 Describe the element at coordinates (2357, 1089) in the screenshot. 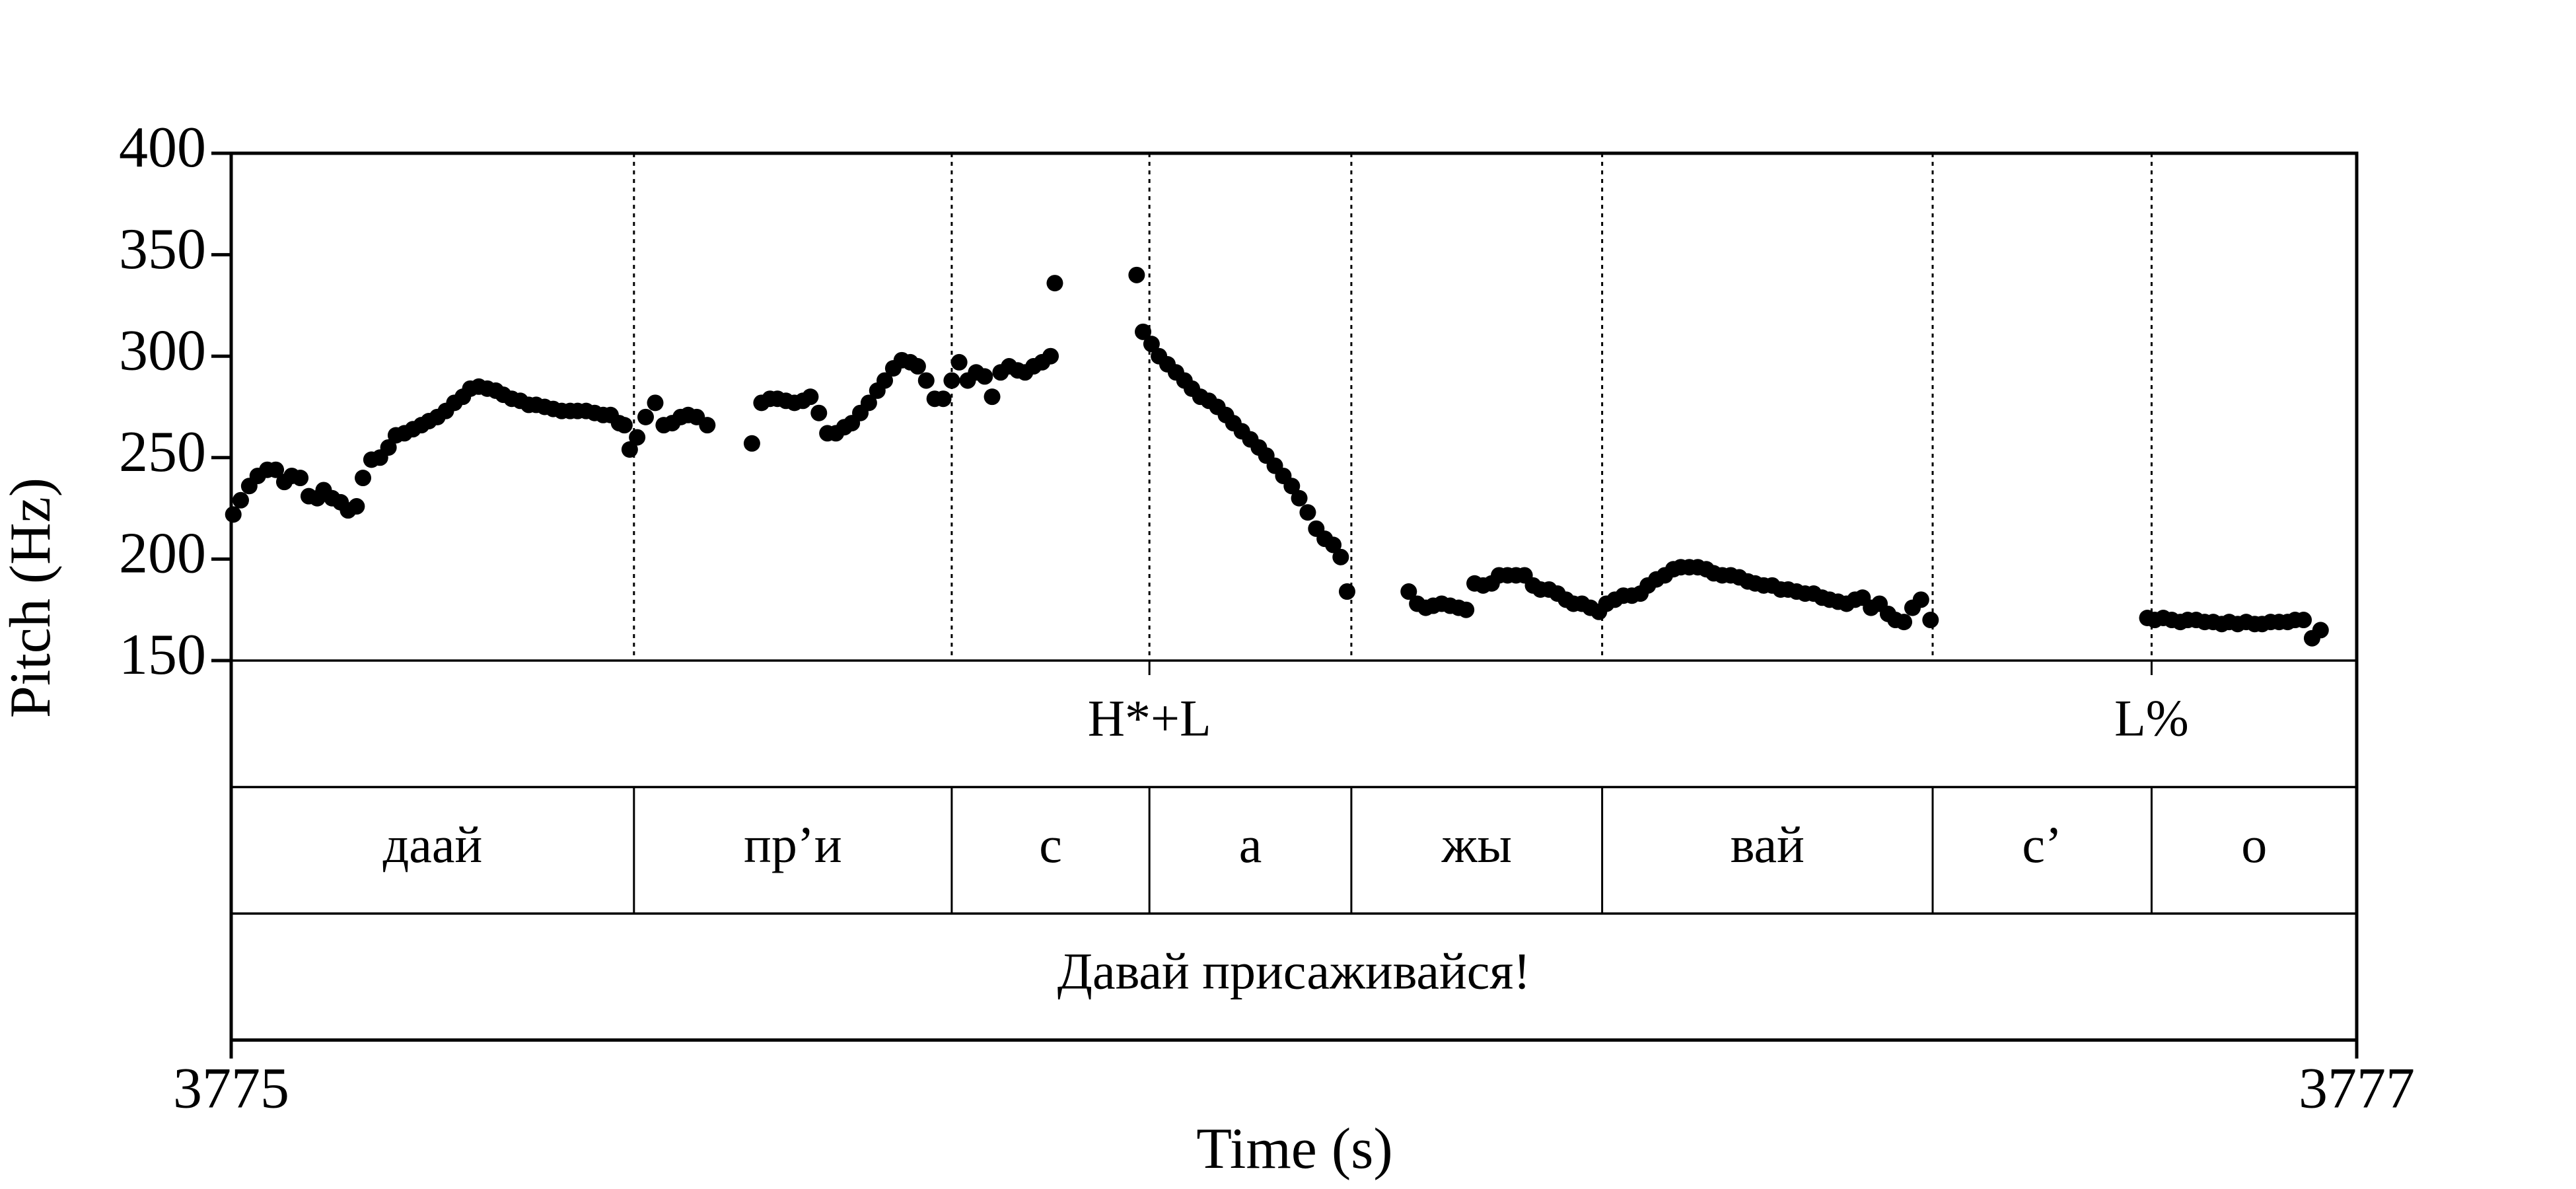

I see `x-tick-label: 3777` at that location.